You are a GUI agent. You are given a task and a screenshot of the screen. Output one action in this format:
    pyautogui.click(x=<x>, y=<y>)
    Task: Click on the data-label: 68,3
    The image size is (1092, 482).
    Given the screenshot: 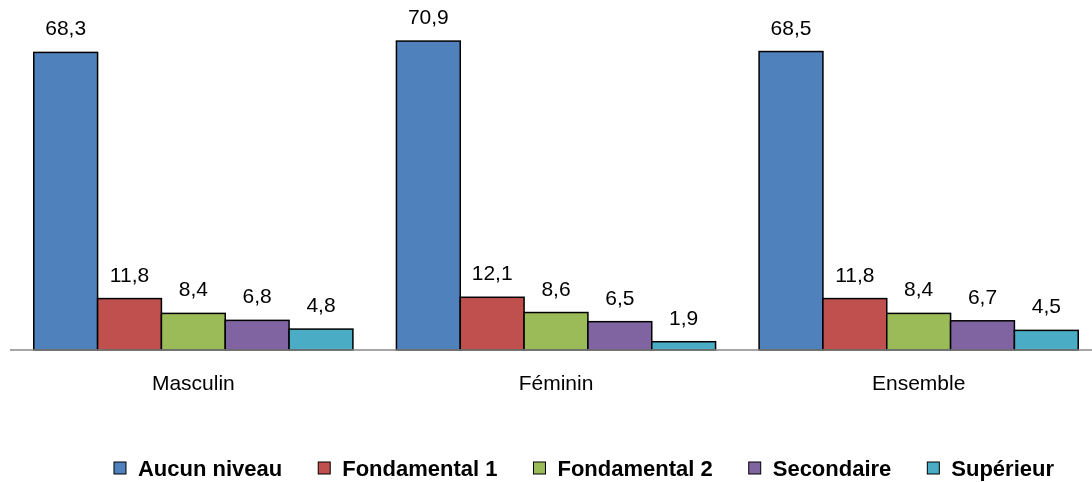 What is the action you would take?
    pyautogui.click(x=66, y=28)
    